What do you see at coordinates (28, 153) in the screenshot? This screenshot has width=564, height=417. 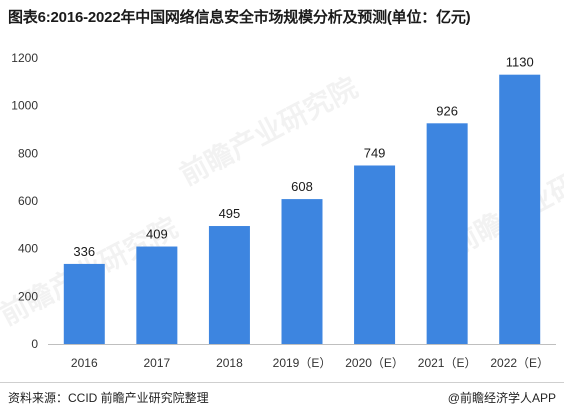 I see `y-tick-label: 800` at bounding box center [28, 153].